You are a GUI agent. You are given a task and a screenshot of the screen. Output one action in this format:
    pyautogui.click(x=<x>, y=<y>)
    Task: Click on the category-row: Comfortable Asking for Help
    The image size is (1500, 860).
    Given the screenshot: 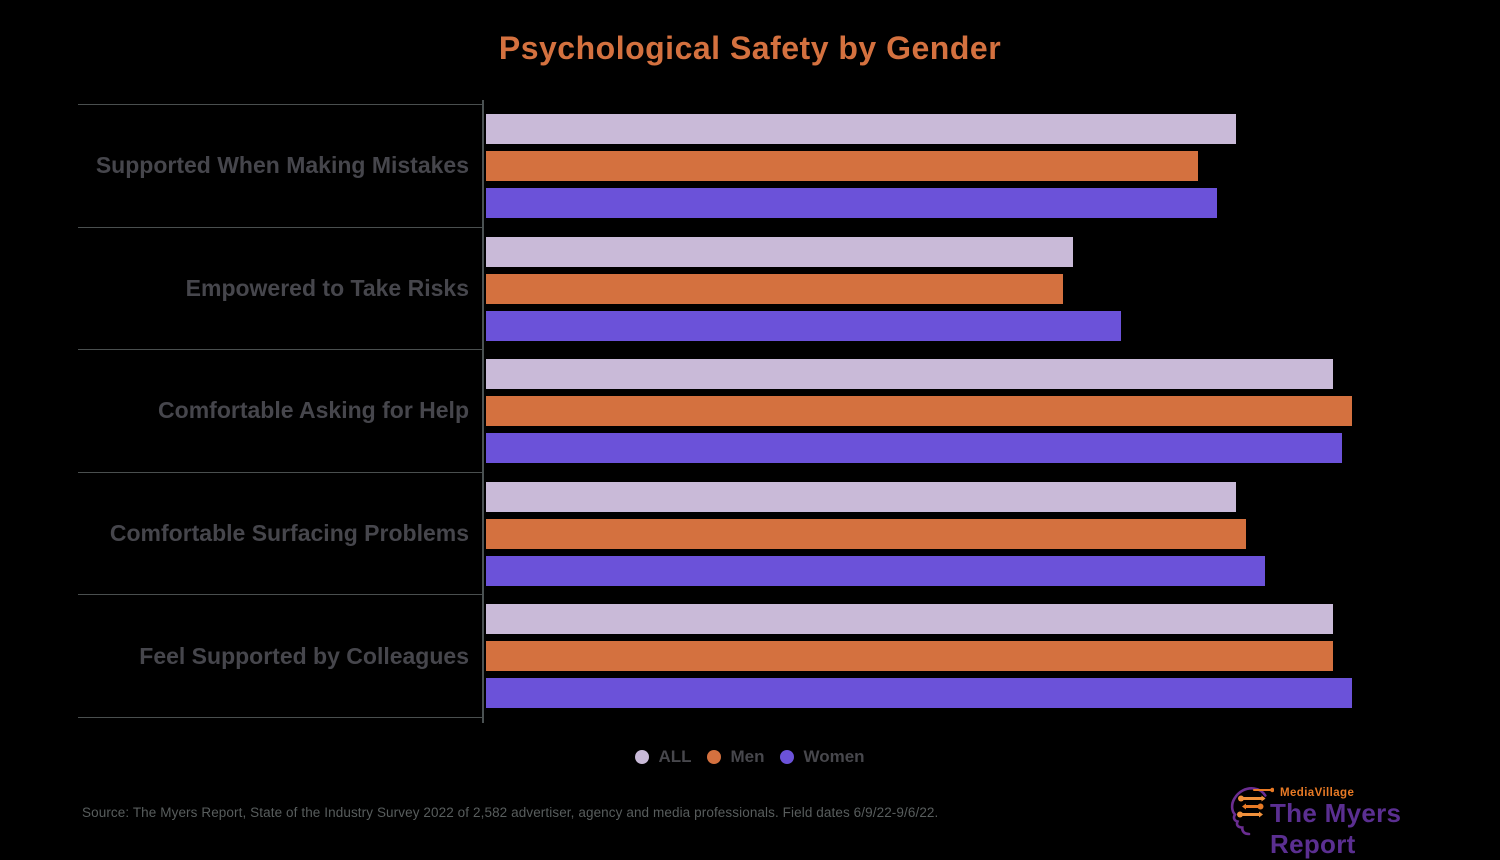 What is the action you would take?
    pyautogui.click(x=789, y=410)
    